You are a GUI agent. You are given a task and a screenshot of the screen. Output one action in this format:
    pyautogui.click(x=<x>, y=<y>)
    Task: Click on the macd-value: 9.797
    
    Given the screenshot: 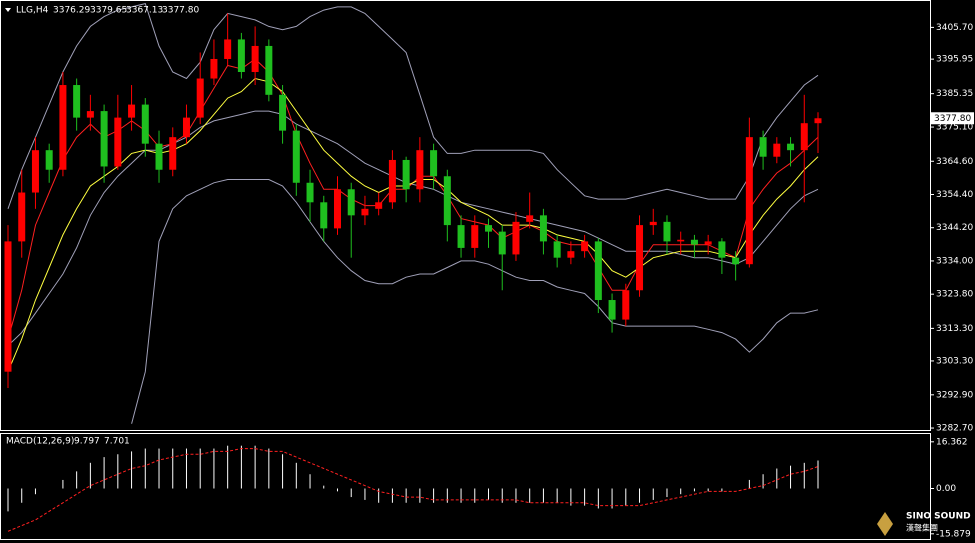 What is the action you would take?
    pyautogui.click(x=87, y=442)
    